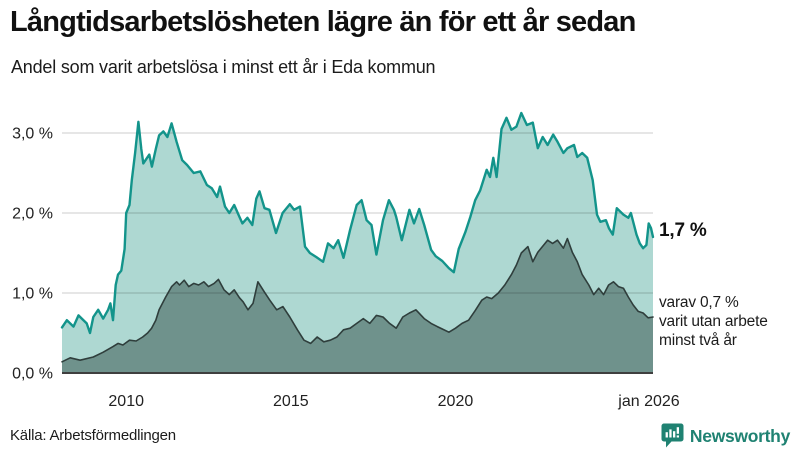 The image size is (800, 450). What do you see at coordinates (699, 302) in the screenshot?
I see `annotation-line: varav 0,7 %` at bounding box center [699, 302].